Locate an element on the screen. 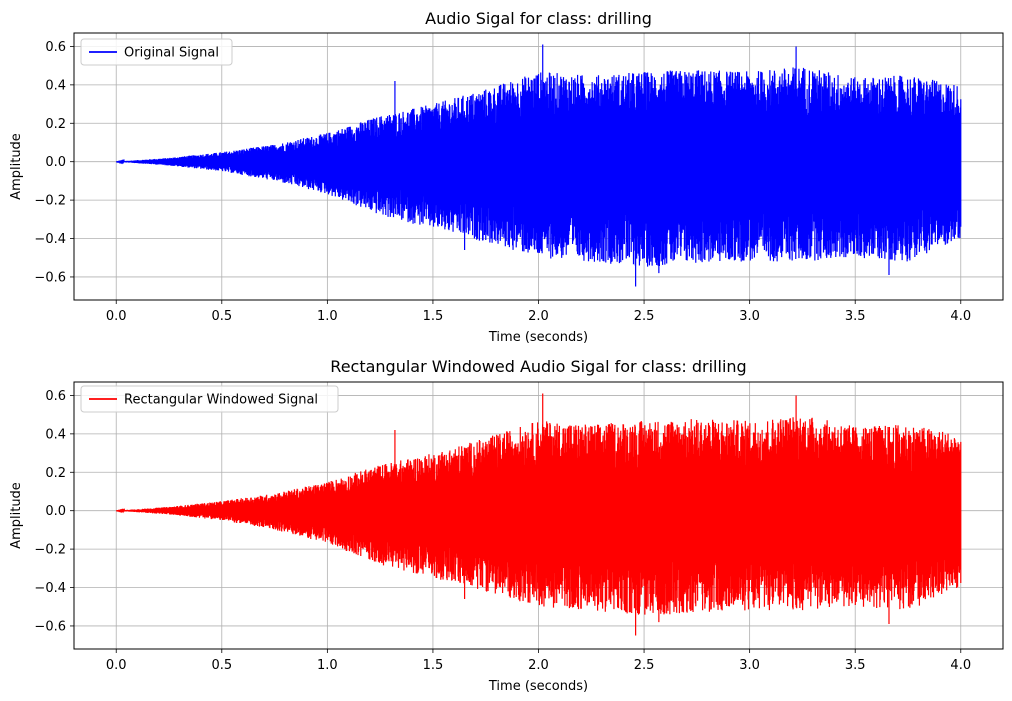  legend: Original Signal is located at coordinates (156, 52).